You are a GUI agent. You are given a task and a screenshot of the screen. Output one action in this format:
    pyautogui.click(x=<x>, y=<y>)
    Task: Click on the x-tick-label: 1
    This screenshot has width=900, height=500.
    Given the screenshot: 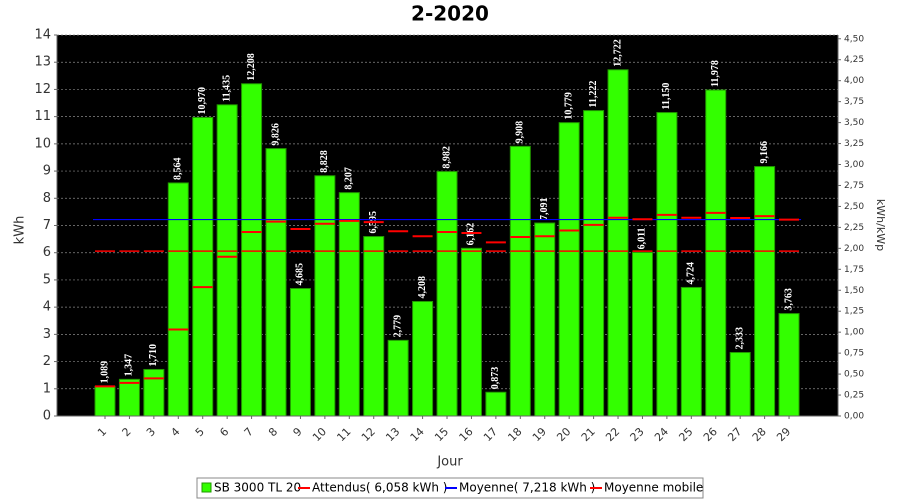 What is the action you would take?
    pyautogui.click(x=102, y=432)
    